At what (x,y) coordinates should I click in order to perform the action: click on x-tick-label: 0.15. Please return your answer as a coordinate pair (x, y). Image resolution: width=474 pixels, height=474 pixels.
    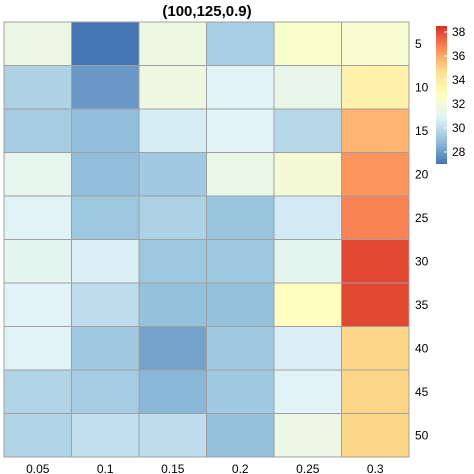
    Looking at the image, I should click on (173, 468).